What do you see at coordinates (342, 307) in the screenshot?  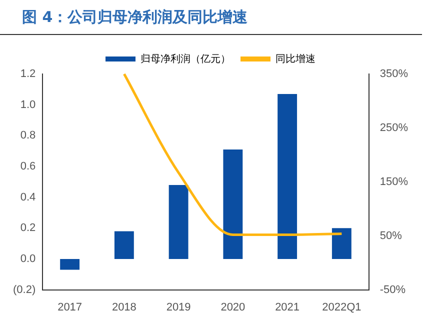 I see `x-tick-label: 2022Q1` at bounding box center [342, 307].